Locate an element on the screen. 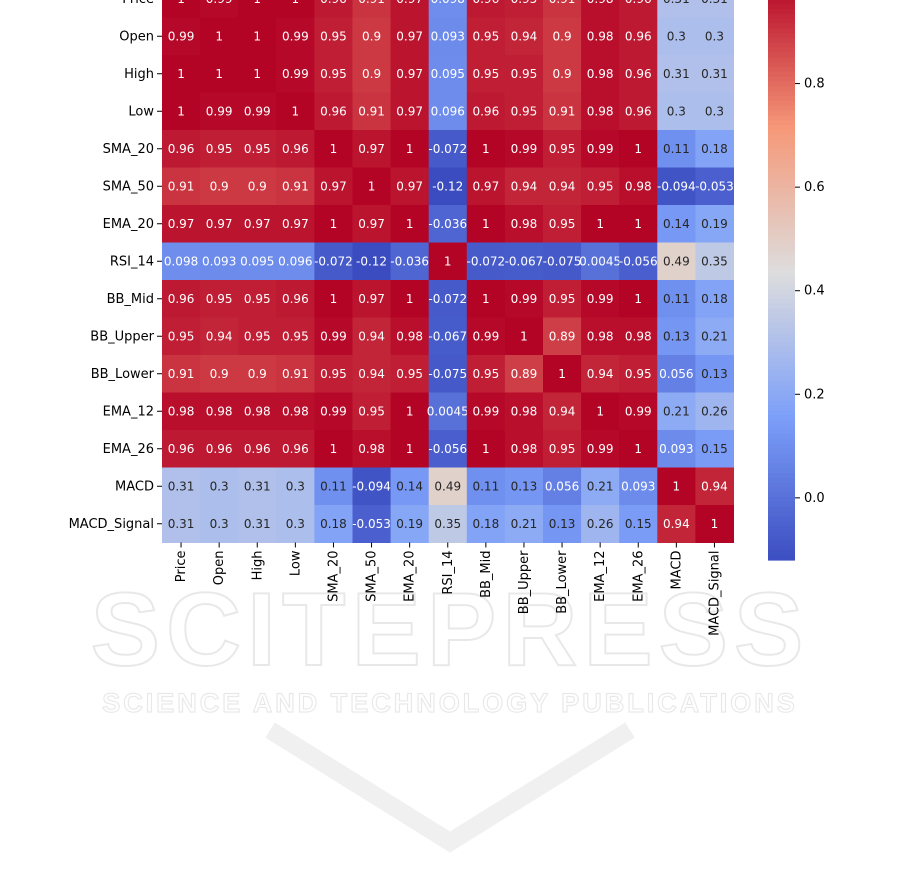  row-label: EMA_12 is located at coordinates (128, 411).